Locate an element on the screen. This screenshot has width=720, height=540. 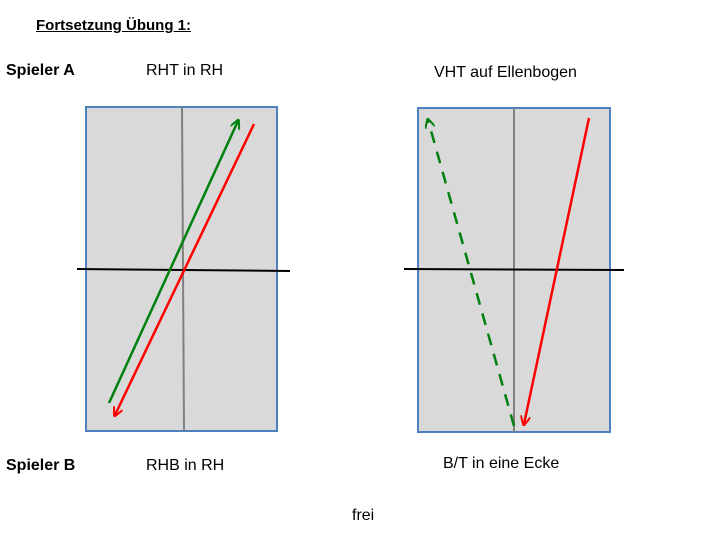
right-table-net is located at coordinates (514, 269).